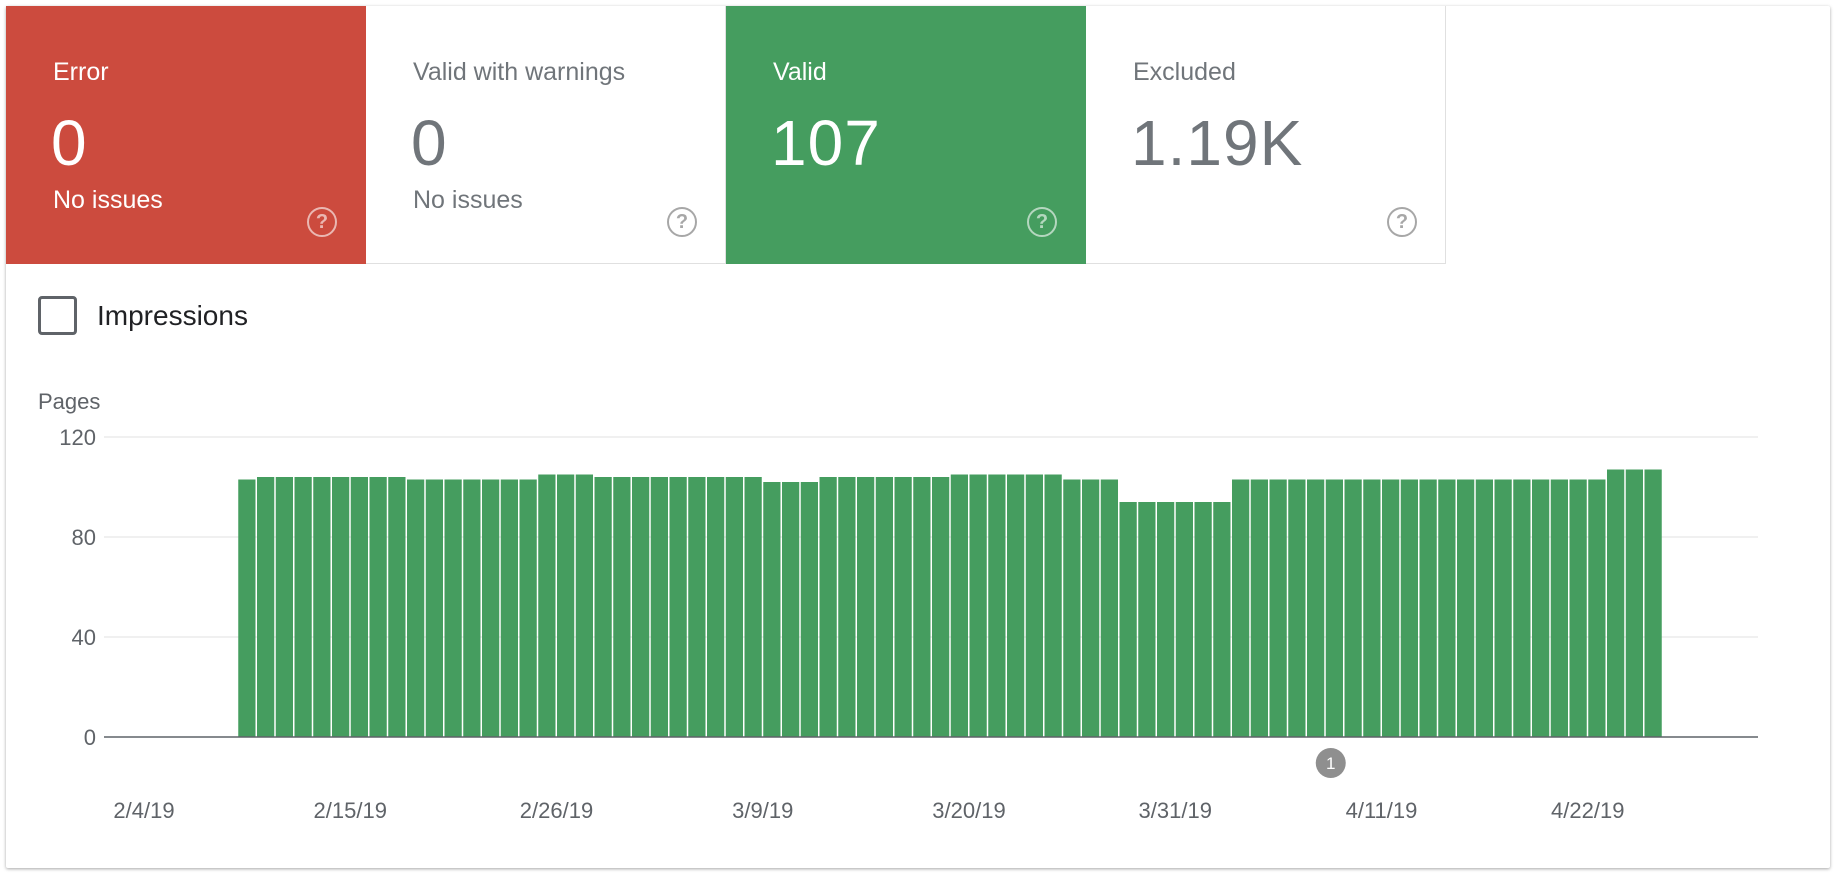 Image resolution: width=1840 pixels, height=878 pixels. I want to click on impressions-toggle: Impressions, so click(143, 315).